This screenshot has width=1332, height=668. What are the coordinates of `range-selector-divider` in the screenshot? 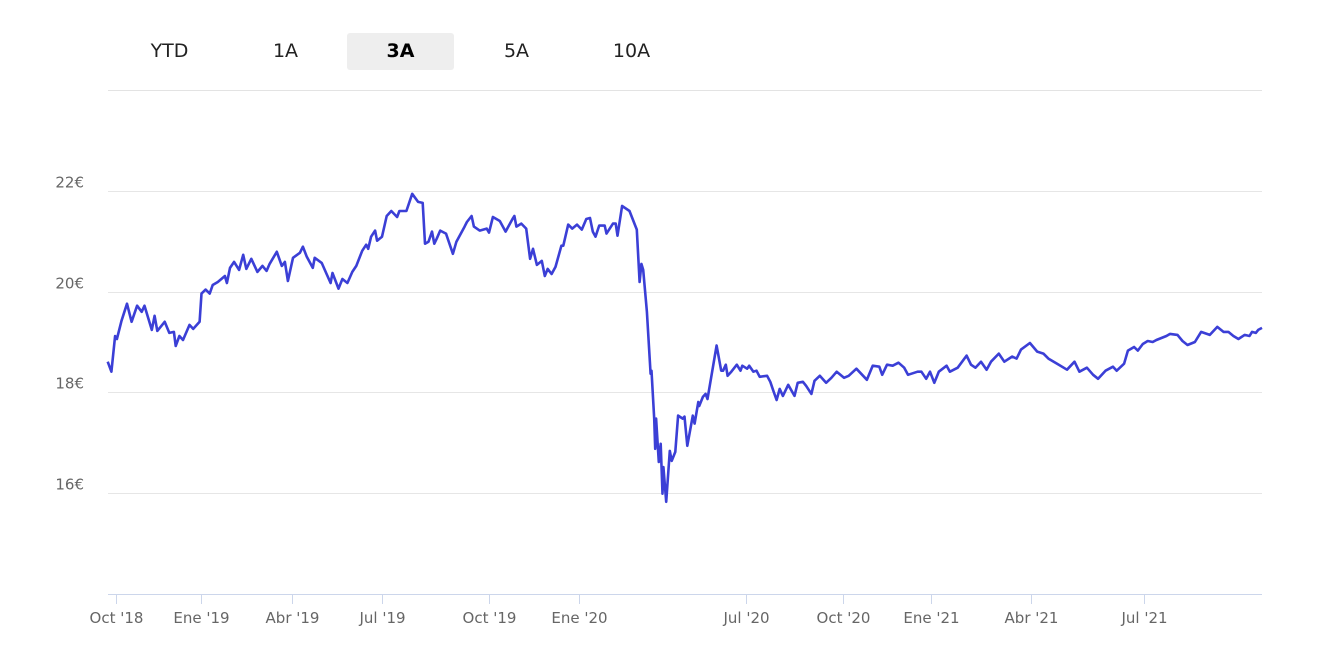 It's located at (685, 90).